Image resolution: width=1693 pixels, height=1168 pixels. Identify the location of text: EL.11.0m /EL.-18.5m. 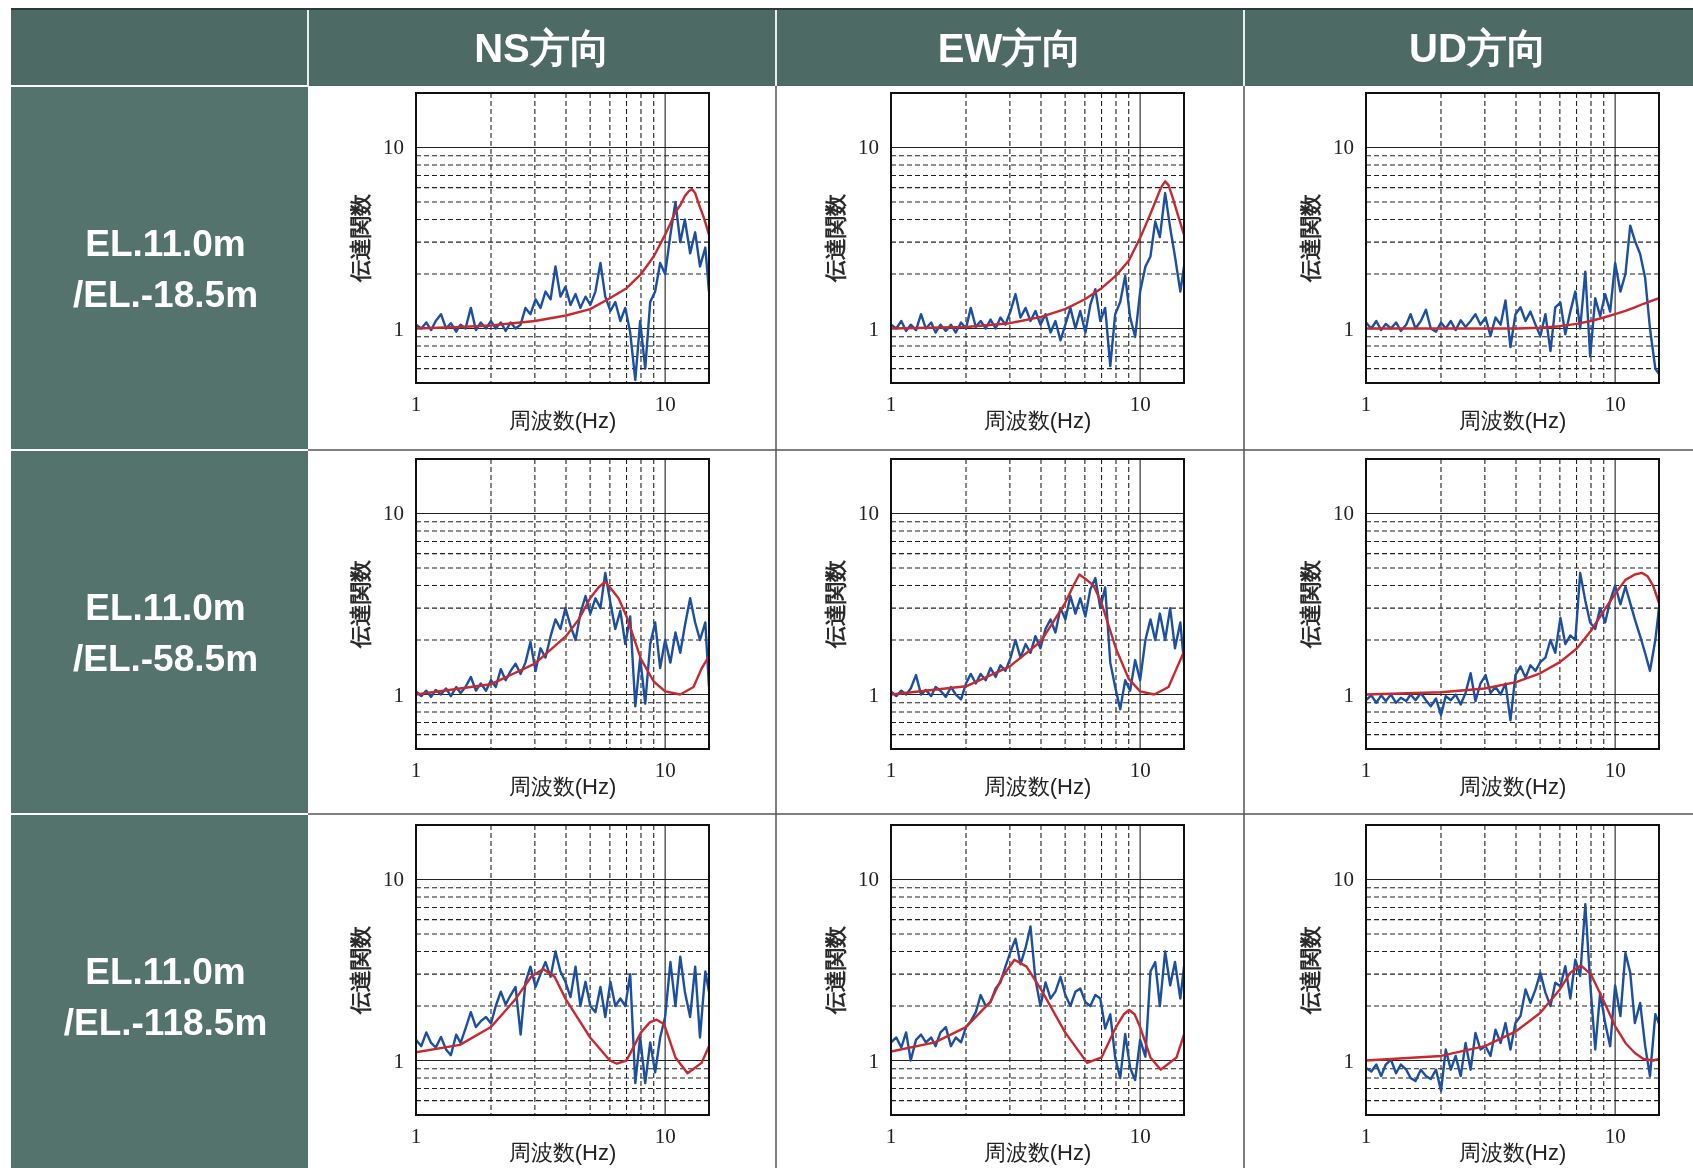
(165, 268).